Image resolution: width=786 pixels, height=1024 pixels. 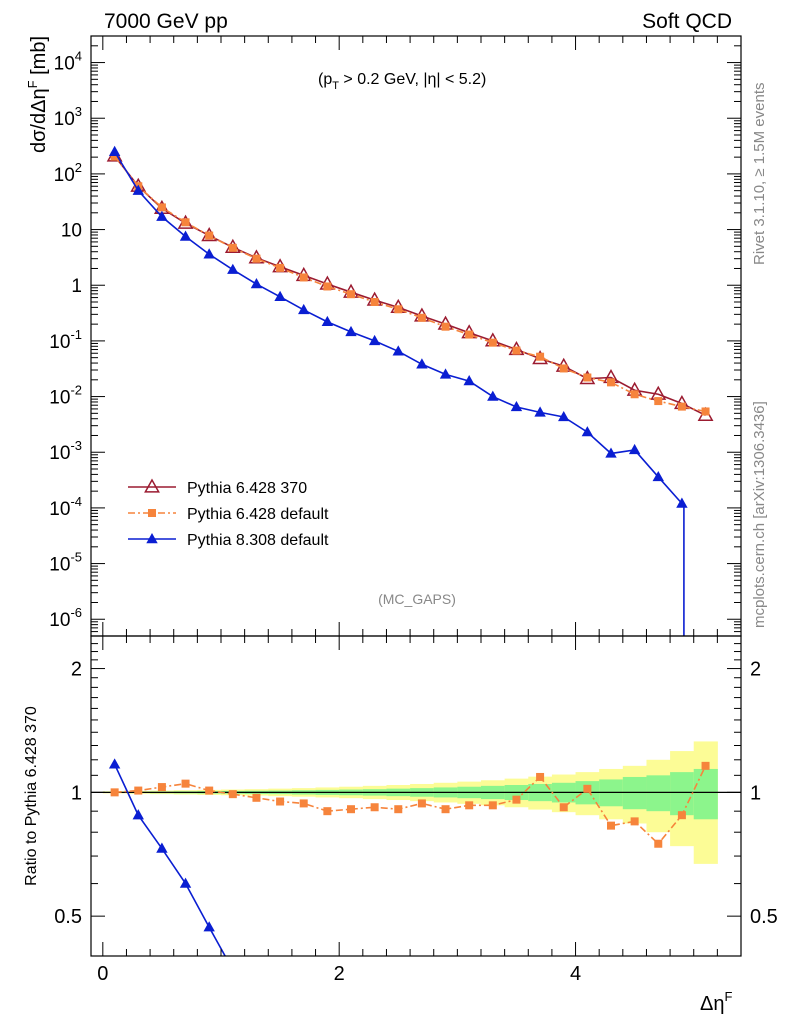 What do you see at coordinates (402, 81) in the screenshot?
I see `cut-label: (pT > 0.2 GeV, |η| < 5.2)` at bounding box center [402, 81].